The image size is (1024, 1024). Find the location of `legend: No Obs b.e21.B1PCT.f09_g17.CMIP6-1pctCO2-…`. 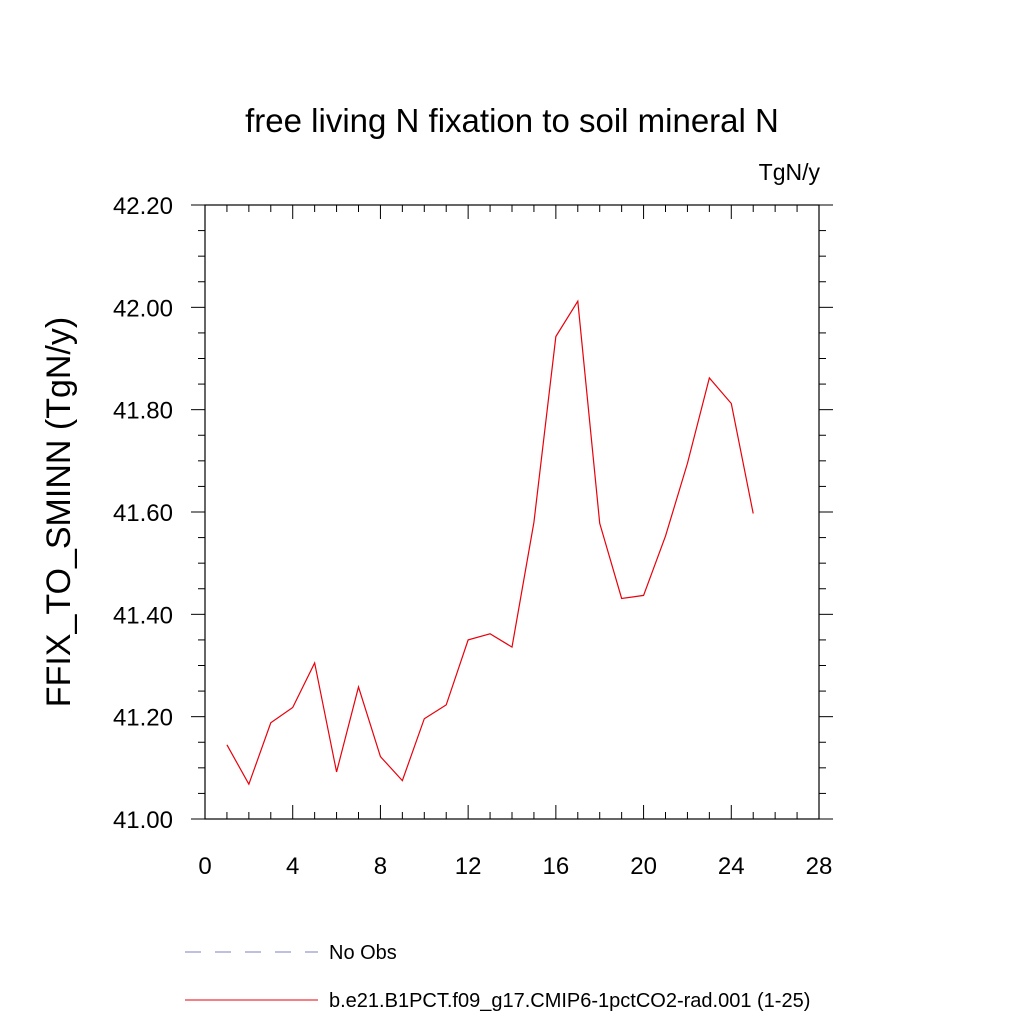

legend: No Obs b.e21.B1PCT.f09_g17.CMIP6-1pctCO2-… is located at coordinates (497, 977).